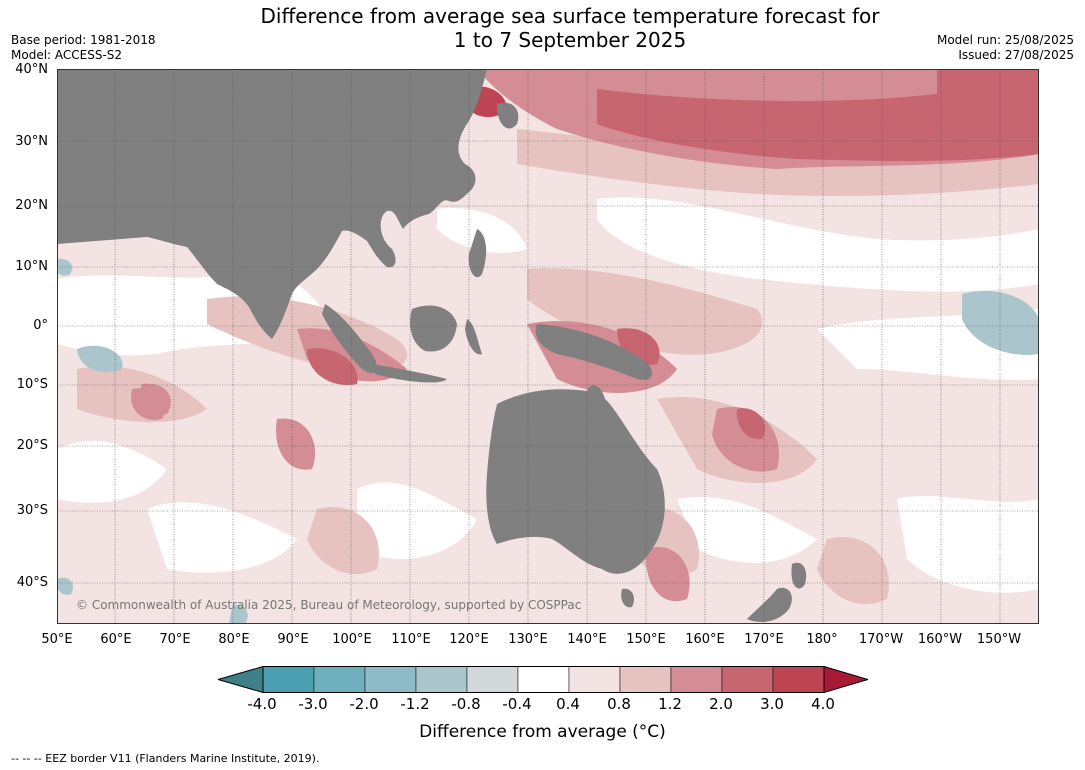  What do you see at coordinates (31, 266) in the screenshot?
I see `lat-label: 10°N` at bounding box center [31, 266].